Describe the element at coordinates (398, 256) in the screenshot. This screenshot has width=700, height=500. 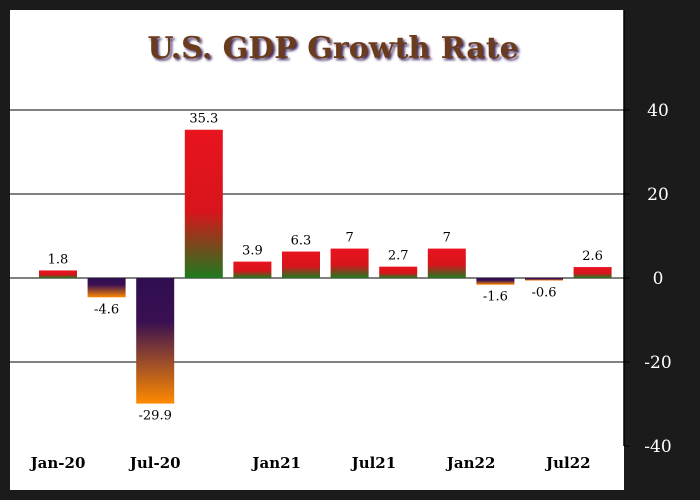
I see `value-label: 2.7` at that location.